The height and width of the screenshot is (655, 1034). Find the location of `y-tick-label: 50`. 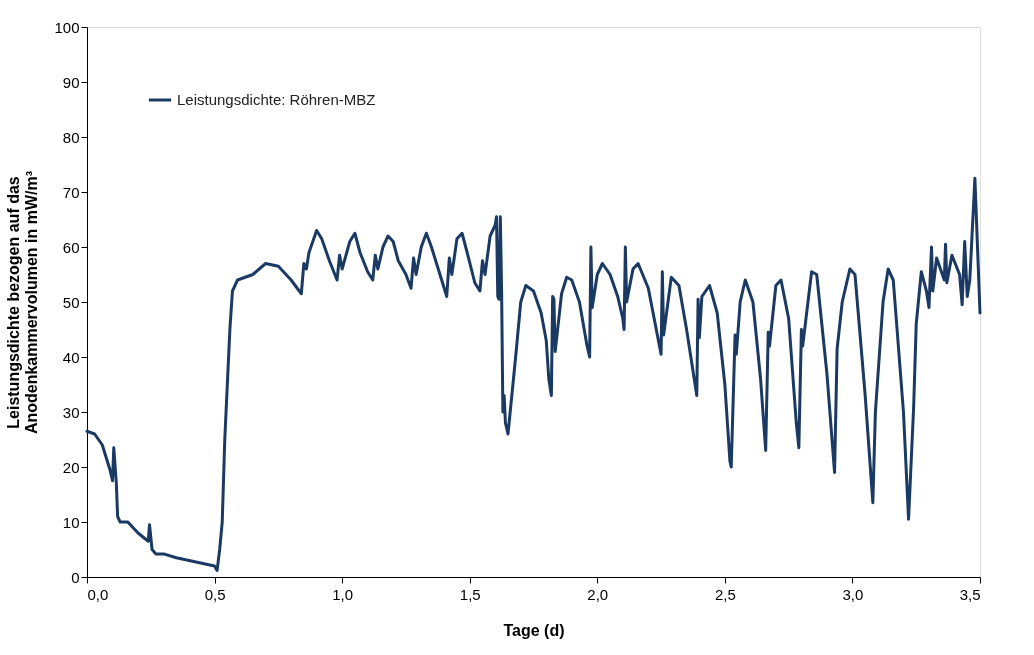

y-tick-label: 50 is located at coordinates (71, 302).